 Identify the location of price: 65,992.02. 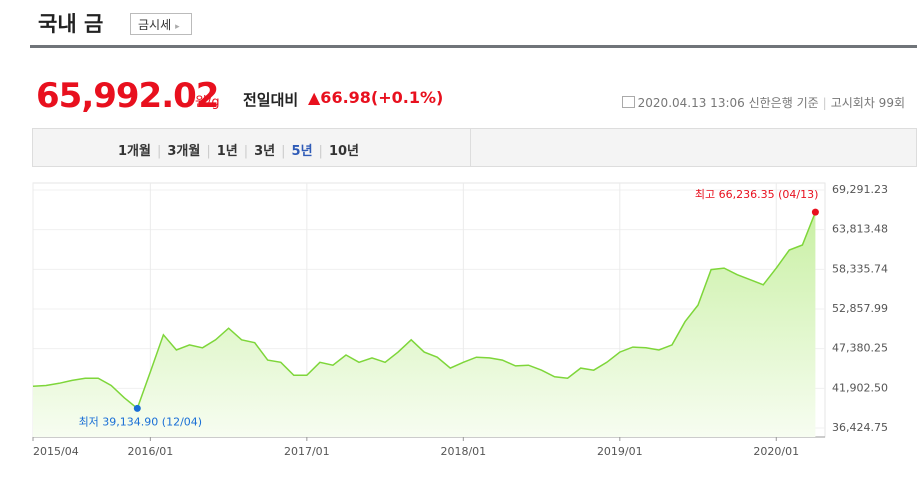
(127, 96).